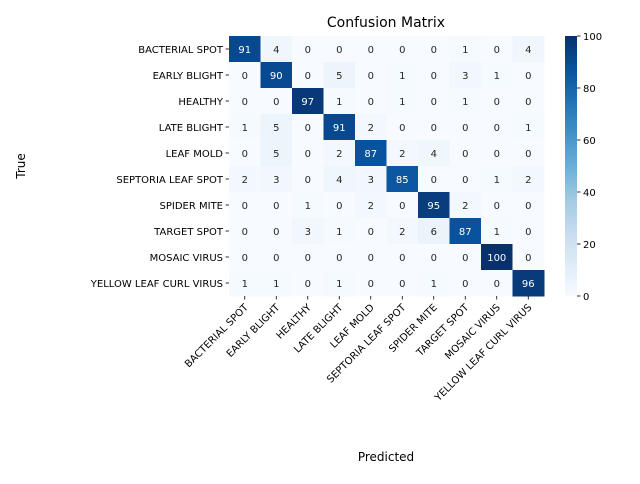  What do you see at coordinates (191, 128) in the screenshot?
I see `y-tick-label: LATE BLIGHT` at bounding box center [191, 128].